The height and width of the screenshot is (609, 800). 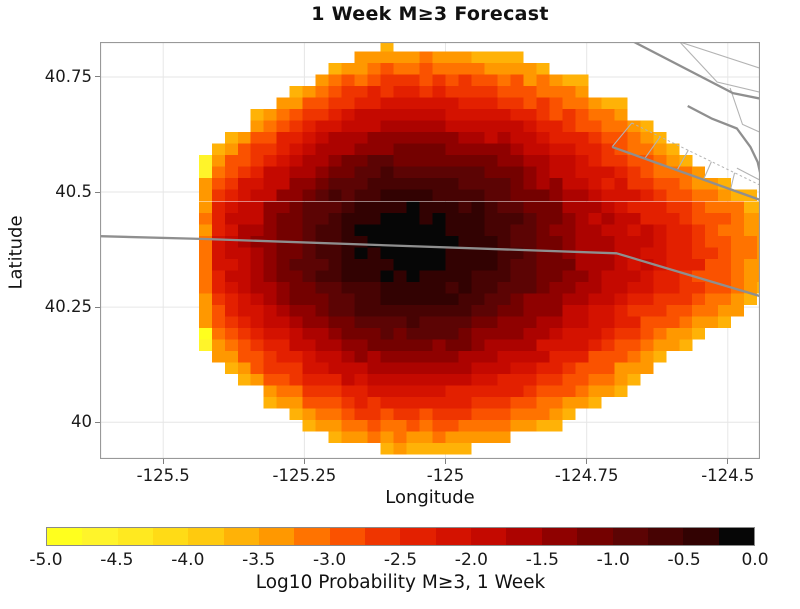 What do you see at coordinates (16, 252) in the screenshot?
I see `y-axis-label: Latitude` at bounding box center [16, 252].